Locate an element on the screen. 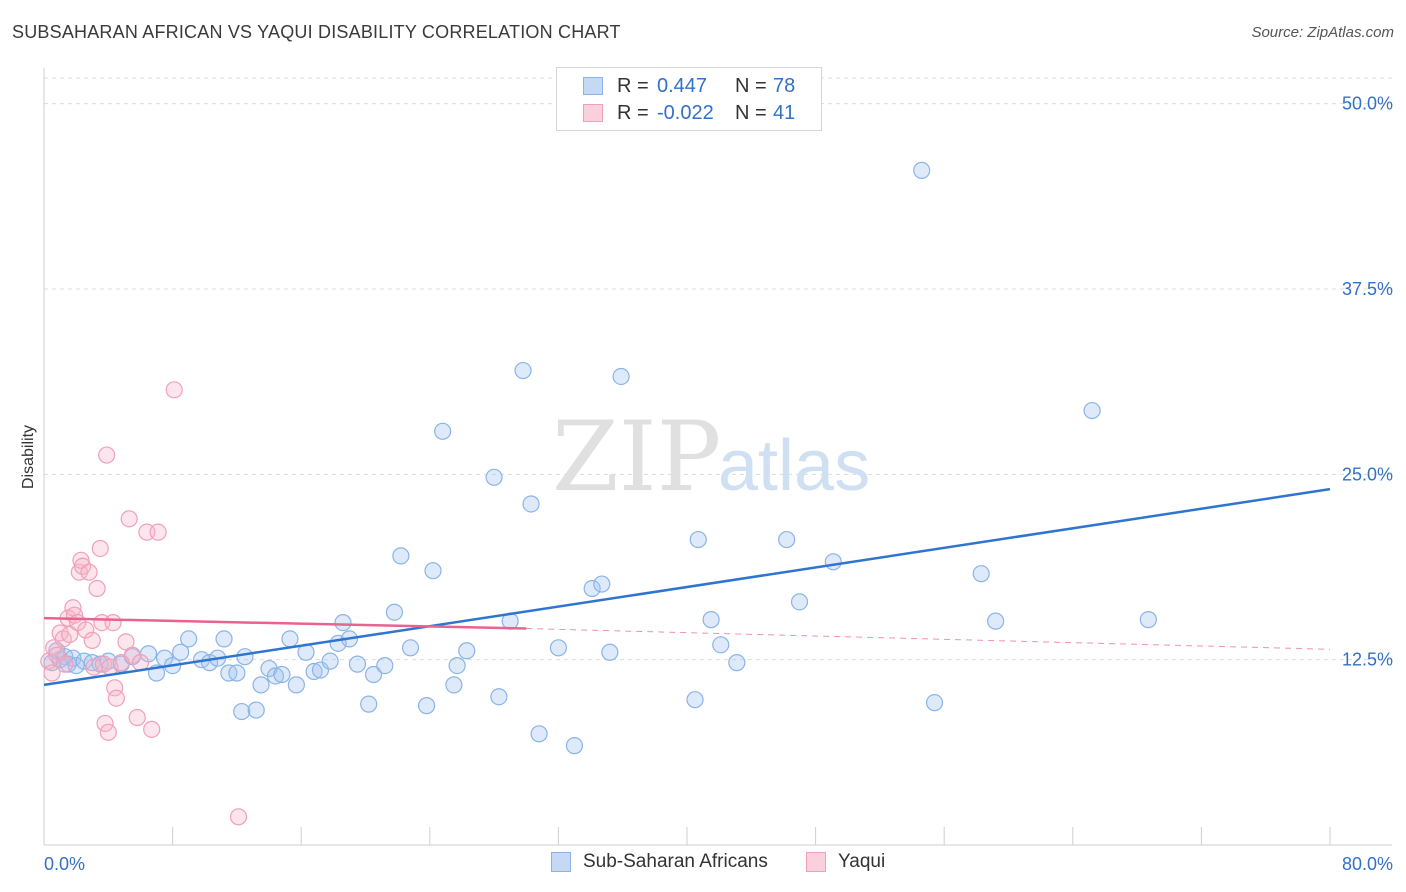 The width and height of the screenshot is (1406, 892). watermark: ZIP atlas is located at coordinates (711, 457).